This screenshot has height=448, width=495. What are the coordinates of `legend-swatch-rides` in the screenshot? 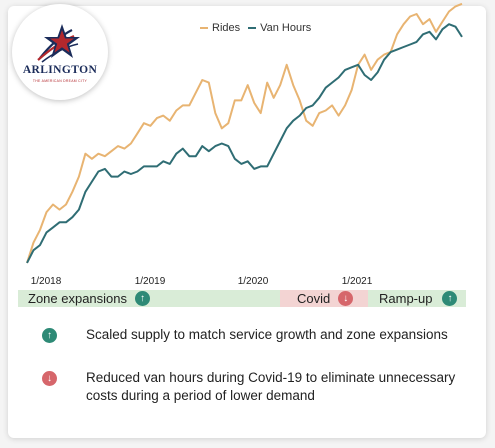 It's located at (204, 28).